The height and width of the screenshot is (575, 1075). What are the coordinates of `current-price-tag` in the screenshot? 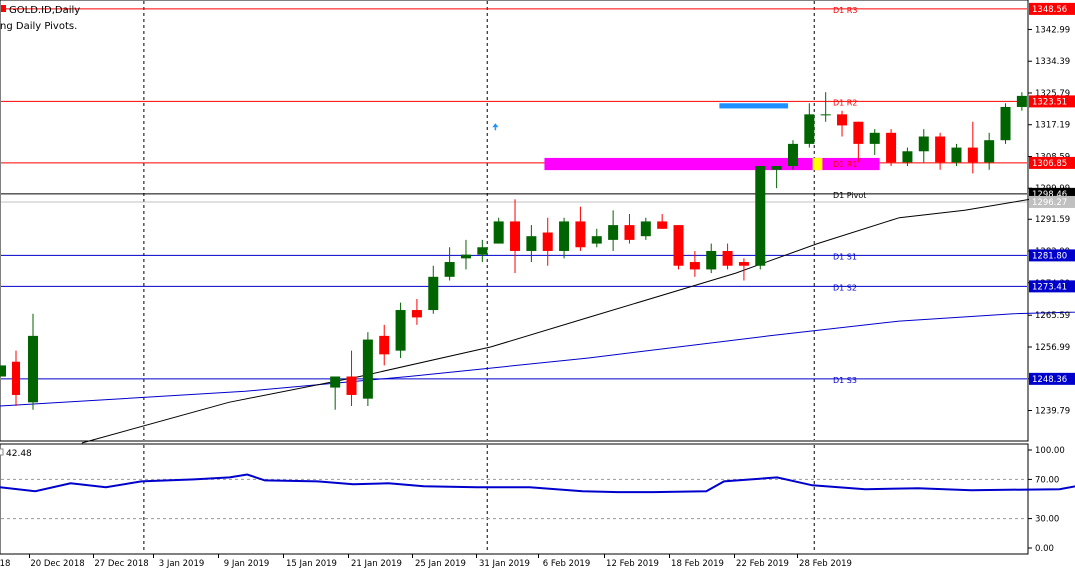 It's located at (1052, 201).